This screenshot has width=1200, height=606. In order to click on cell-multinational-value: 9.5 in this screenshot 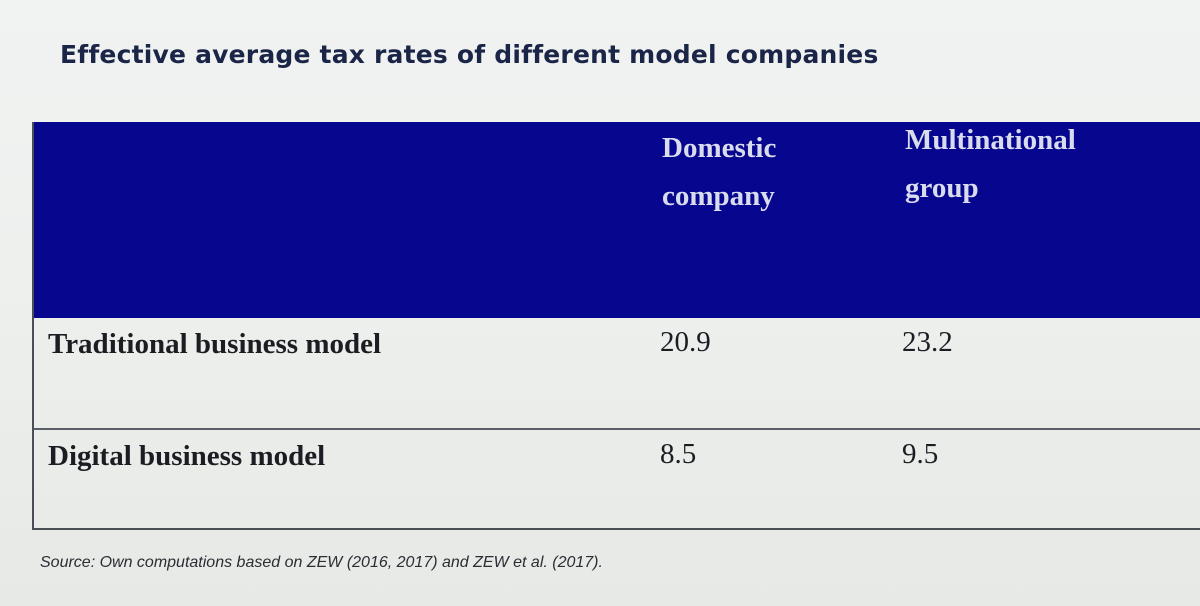, I will do `click(920, 454)`.